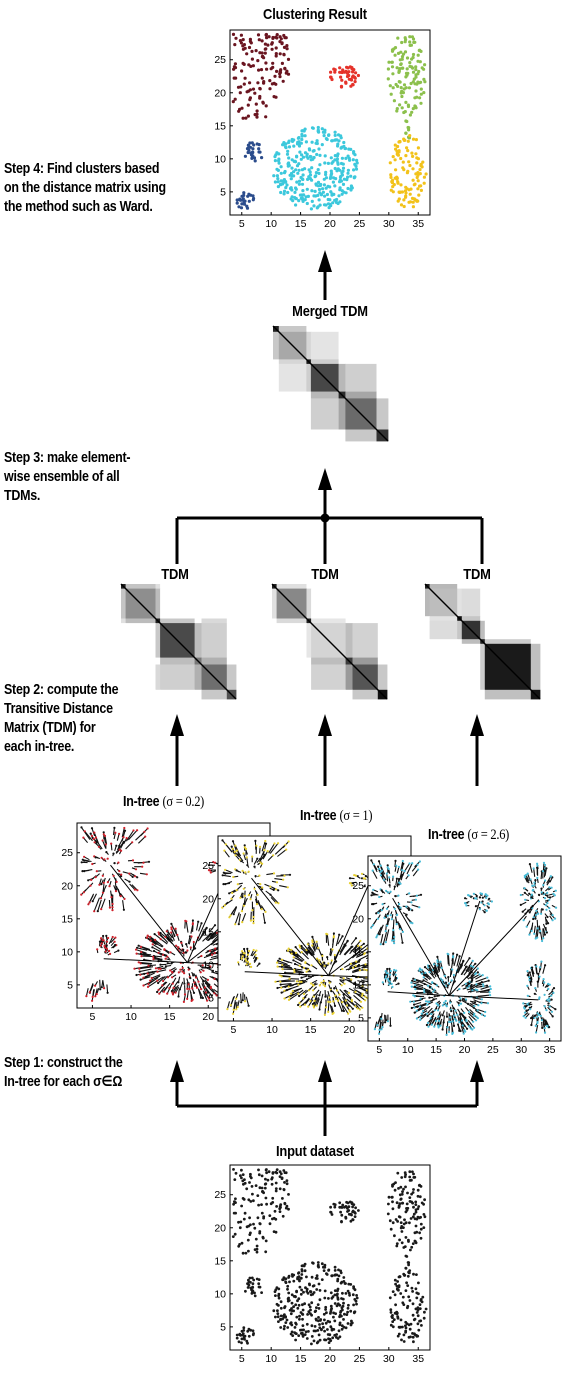 The image size is (566, 1374). I want to click on x-tick-label: 35, so click(418, 1359).